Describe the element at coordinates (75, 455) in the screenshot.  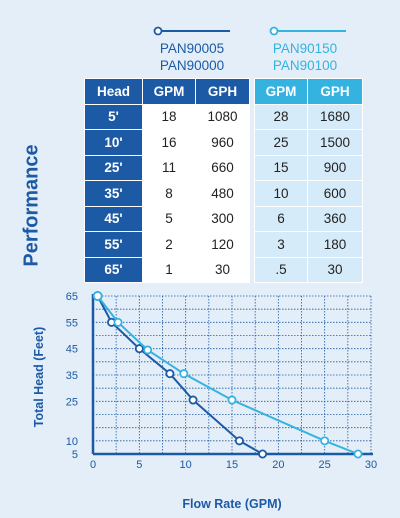
I see `y-tick-label: 5` at that location.